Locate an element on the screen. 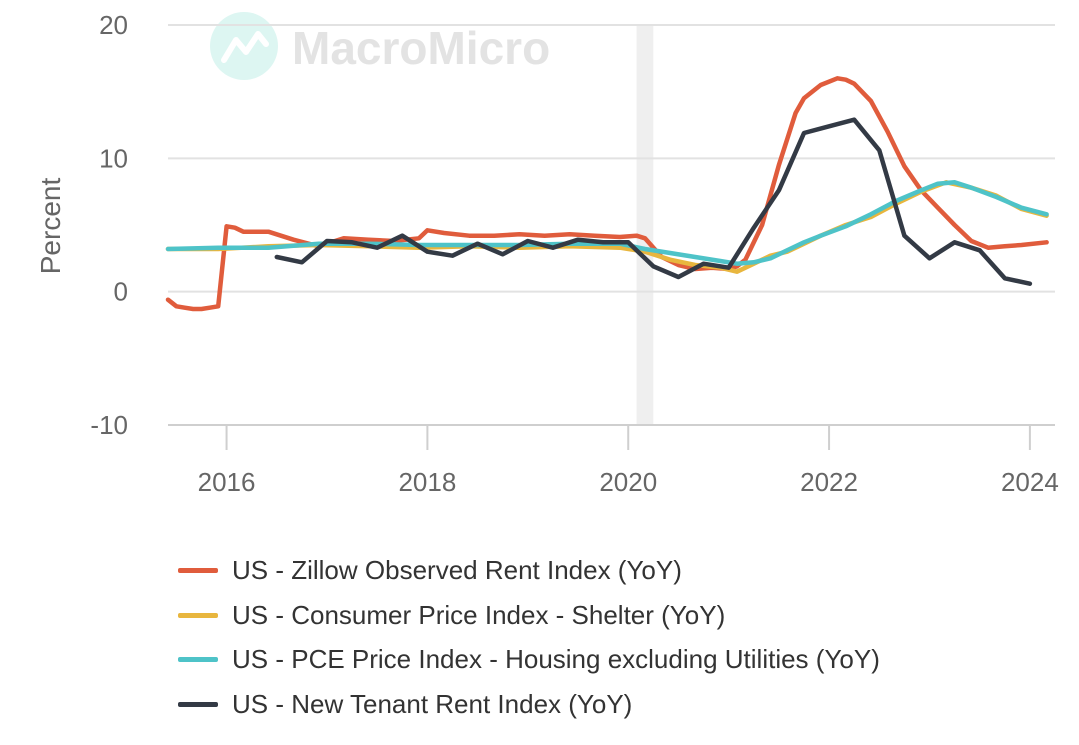  watermark: MacroMicro is located at coordinates (380, 46).